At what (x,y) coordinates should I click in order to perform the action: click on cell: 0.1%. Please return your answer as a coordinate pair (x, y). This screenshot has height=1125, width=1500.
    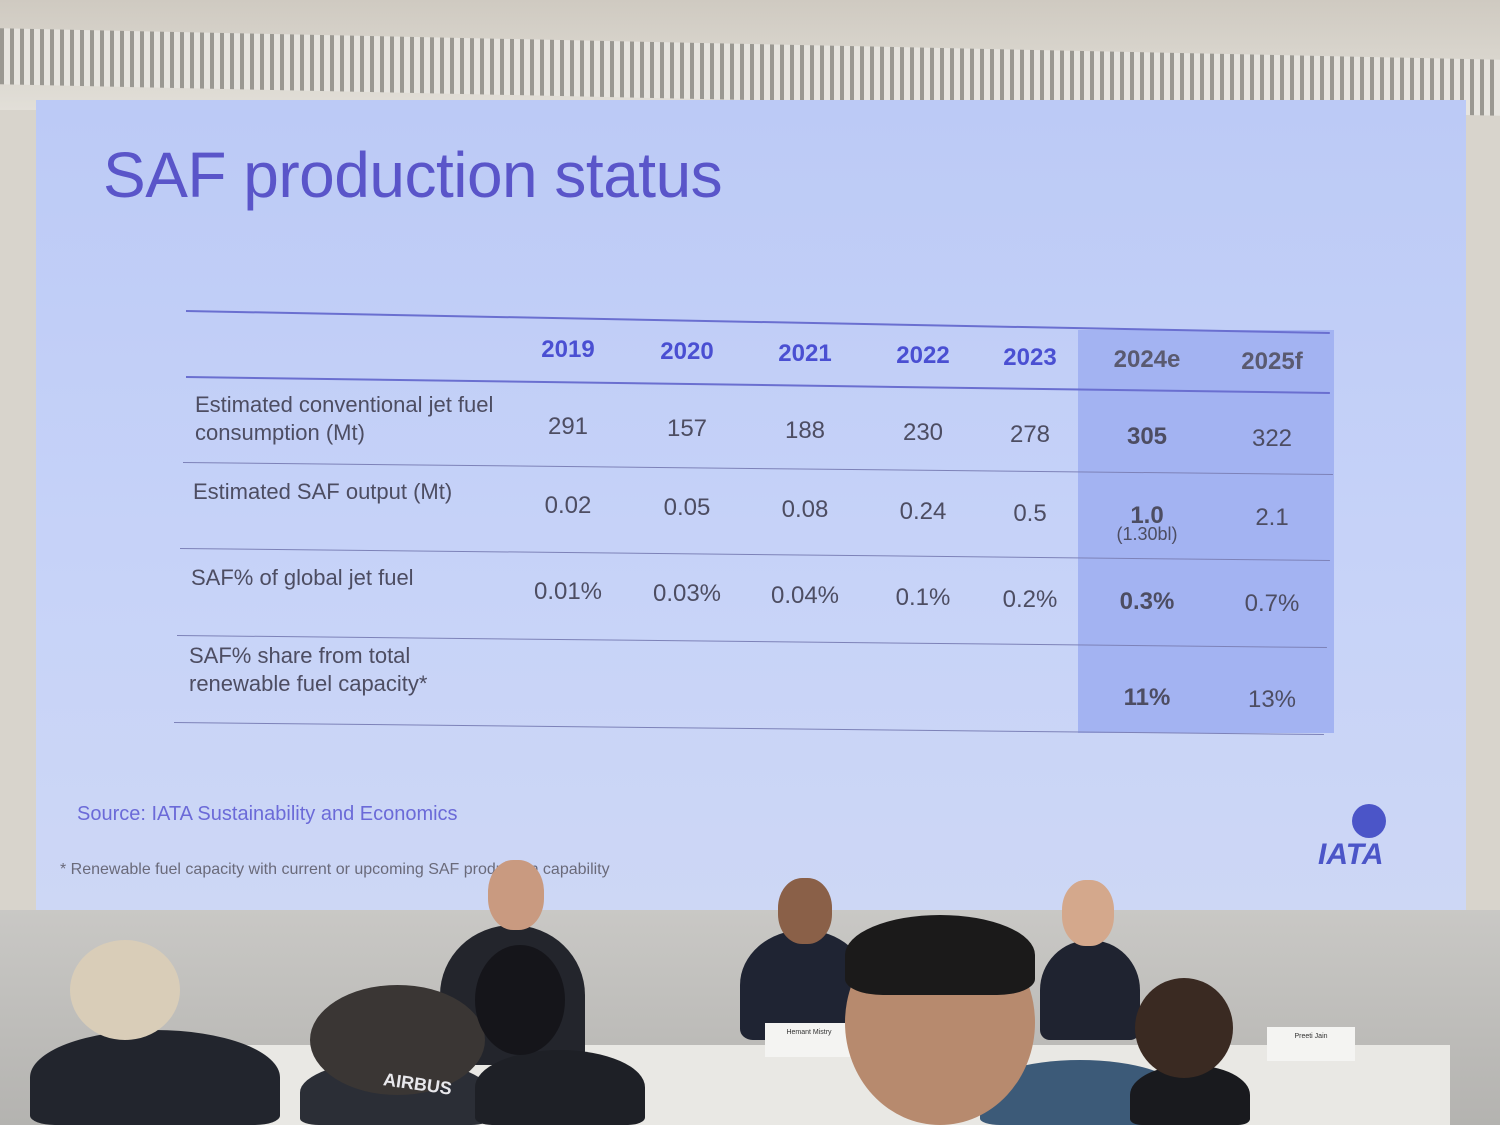
    Looking at the image, I should click on (923, 597).